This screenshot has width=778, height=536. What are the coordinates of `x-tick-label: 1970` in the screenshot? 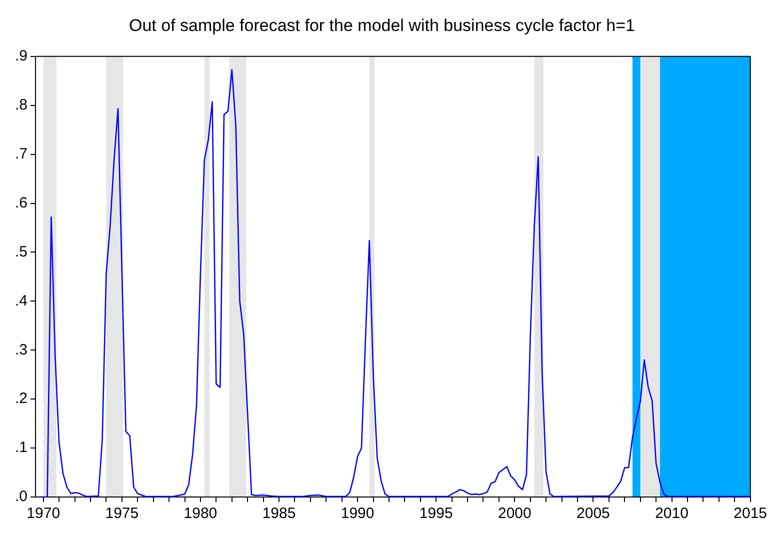 It's located at (43, 513).